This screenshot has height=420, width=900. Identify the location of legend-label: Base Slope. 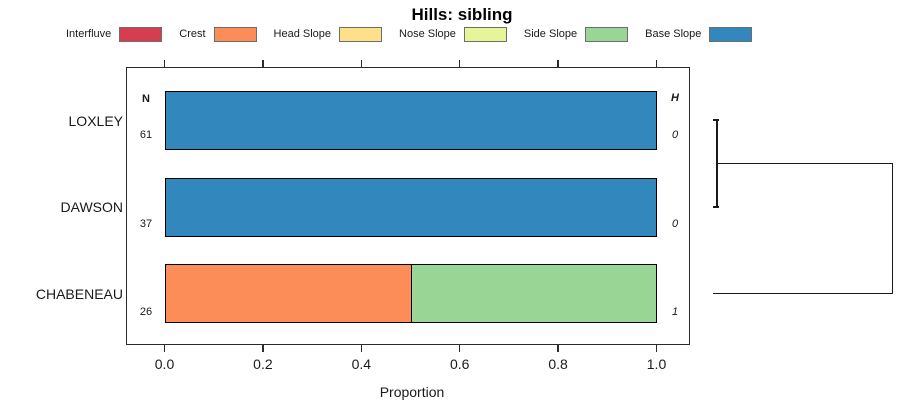
(673, 34).